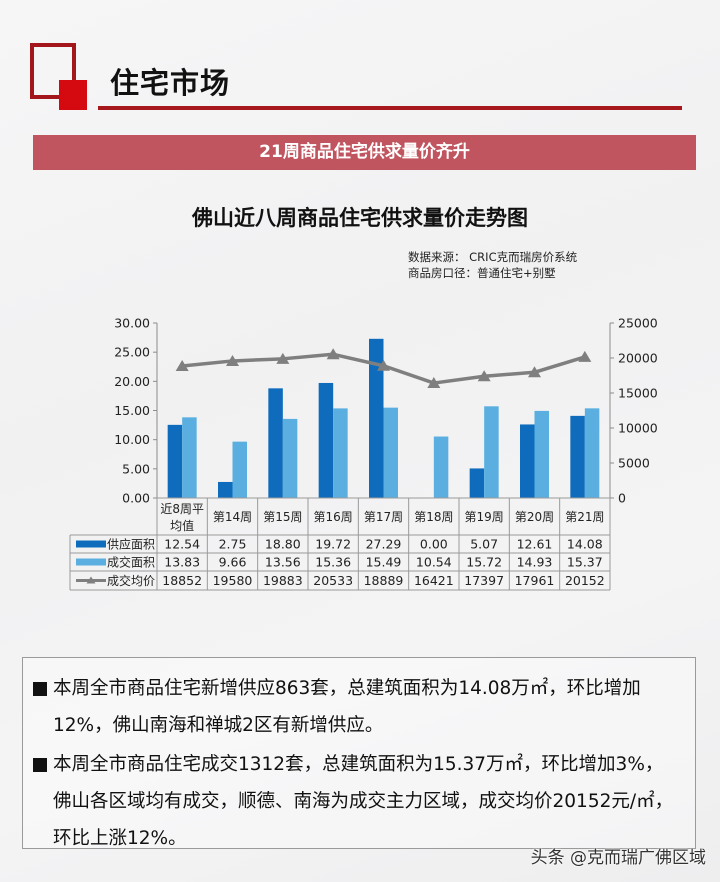 The image size is (720, 882). What do you see at coordinates (360, 218) in the screenshot?
I see `chart-title: 佛山近八周商品住宅供求量价走势图` at bounding box center [360, 218].